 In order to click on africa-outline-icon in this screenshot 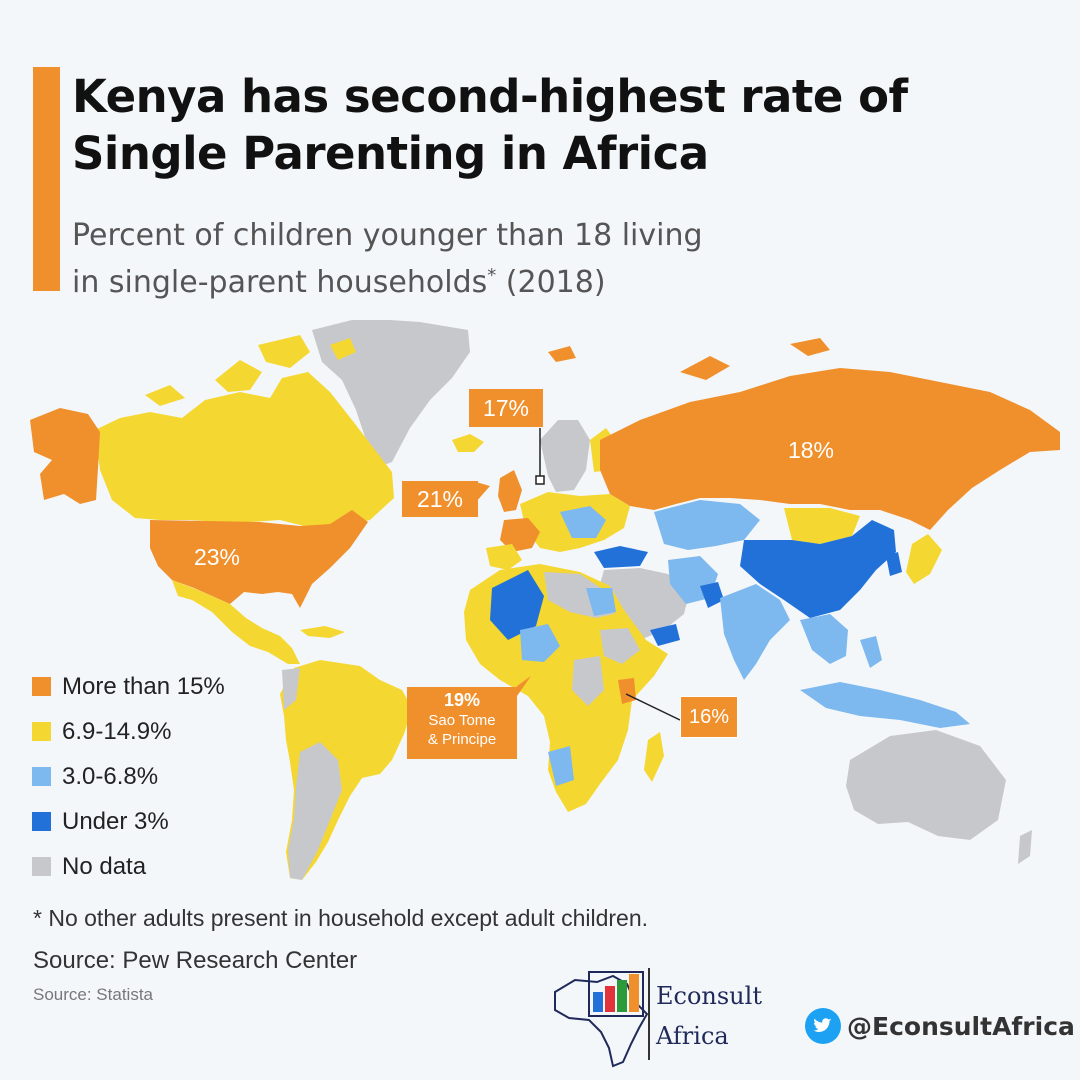, I will do `click(601, 1021)`.